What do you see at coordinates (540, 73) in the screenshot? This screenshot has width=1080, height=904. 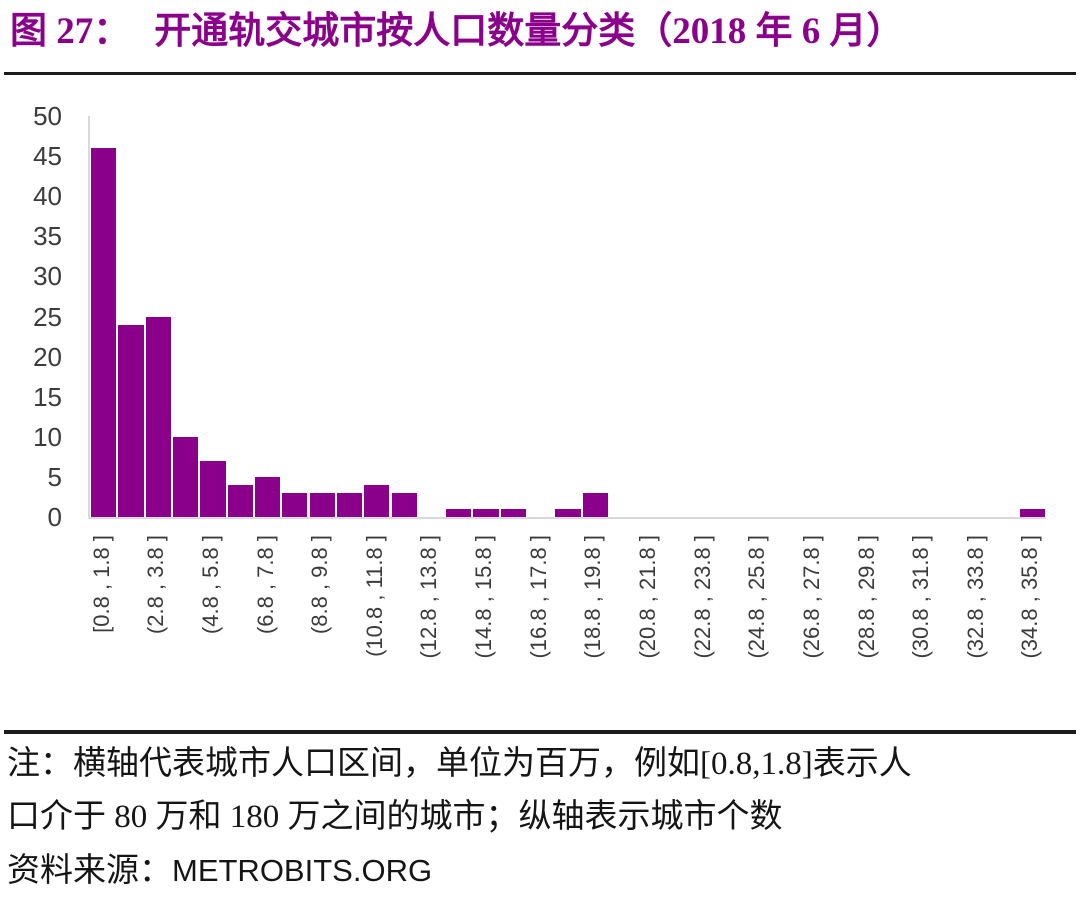 I see `title-divider-rule` at bounding box center [540, 73].